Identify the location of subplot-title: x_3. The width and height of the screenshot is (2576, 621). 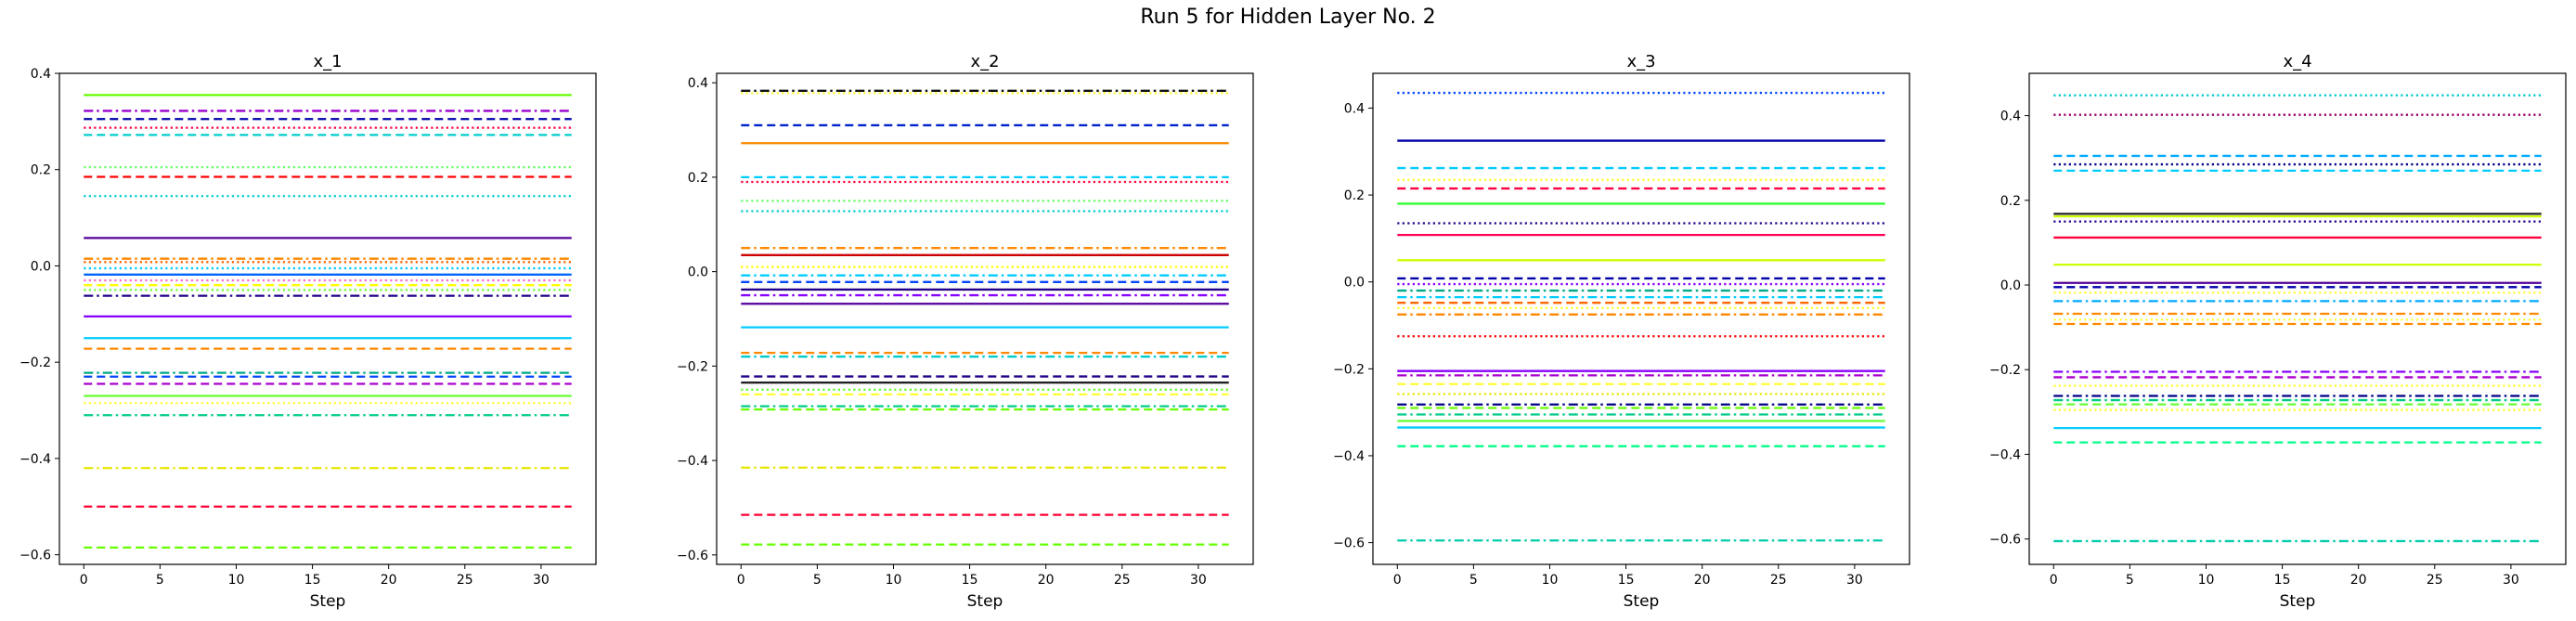
(1640, 61).